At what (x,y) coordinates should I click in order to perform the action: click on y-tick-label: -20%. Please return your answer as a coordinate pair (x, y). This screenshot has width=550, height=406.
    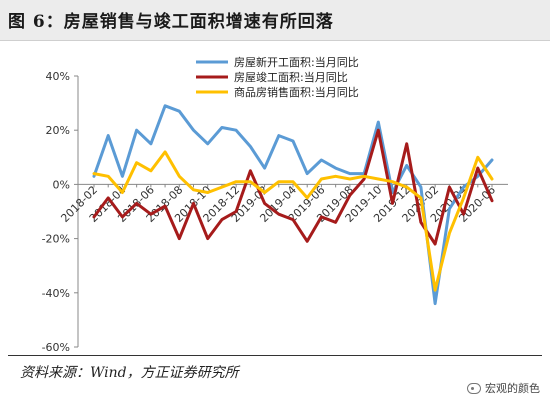
    Looking at the image, I should click on (56, 239).